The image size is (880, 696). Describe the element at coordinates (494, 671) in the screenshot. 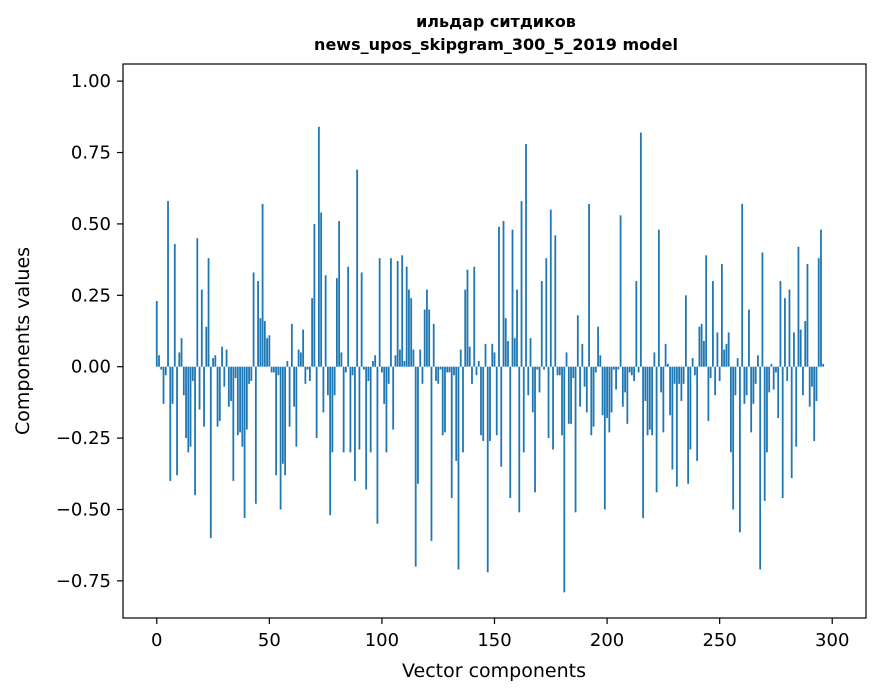

I see `x-axis-label: Vector components` at that location.